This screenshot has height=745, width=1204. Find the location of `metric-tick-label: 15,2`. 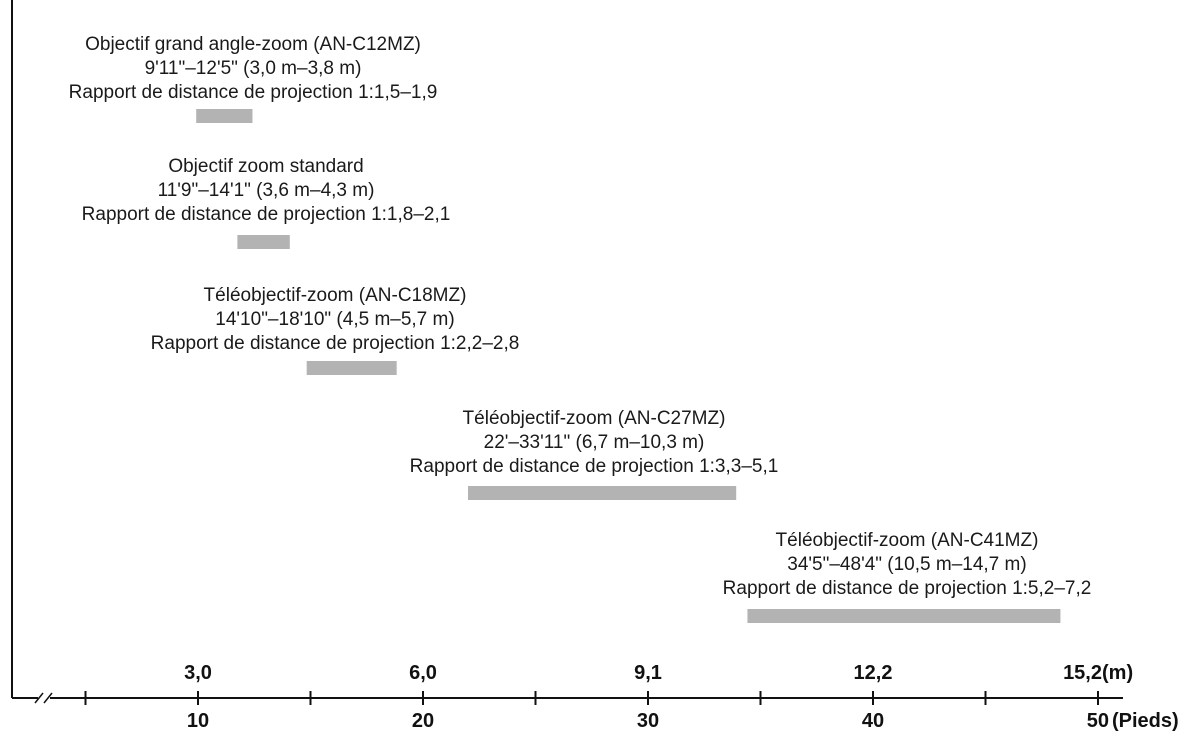

metric-tick-label: 15,2 is located at coordinates (1082, 673).